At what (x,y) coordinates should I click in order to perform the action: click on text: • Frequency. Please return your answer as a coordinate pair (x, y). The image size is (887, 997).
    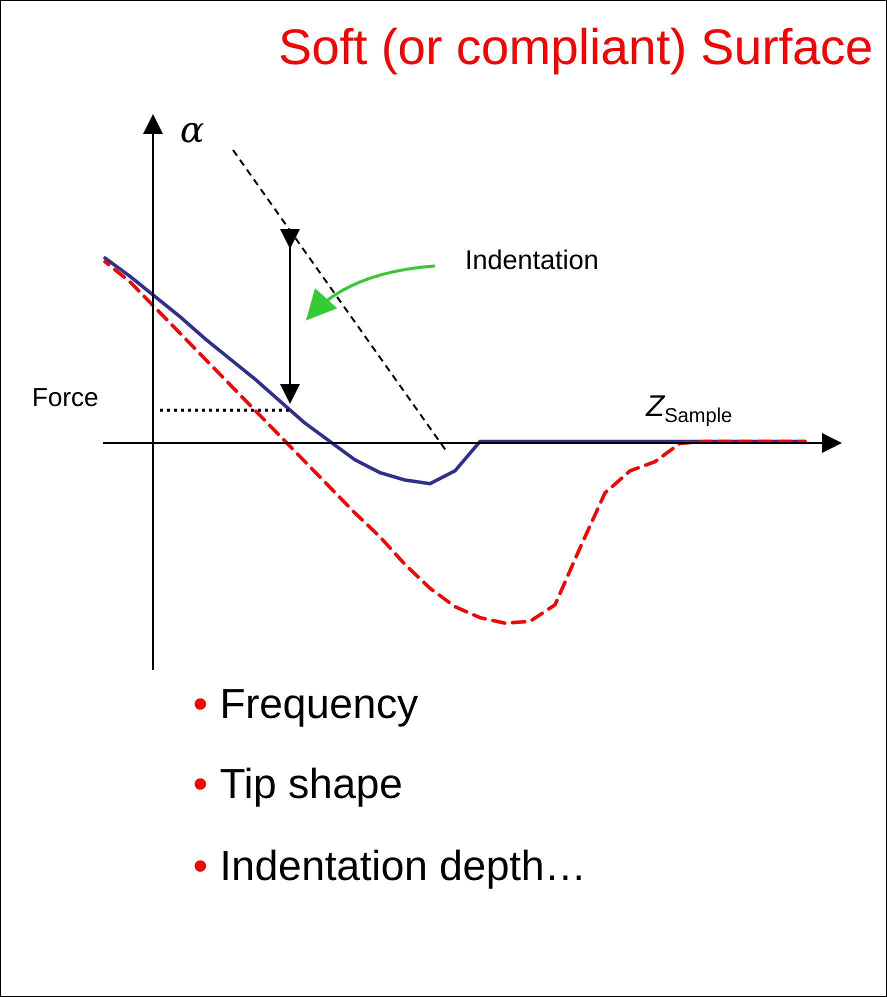
    Looking at the image, I should click on (305, 704).